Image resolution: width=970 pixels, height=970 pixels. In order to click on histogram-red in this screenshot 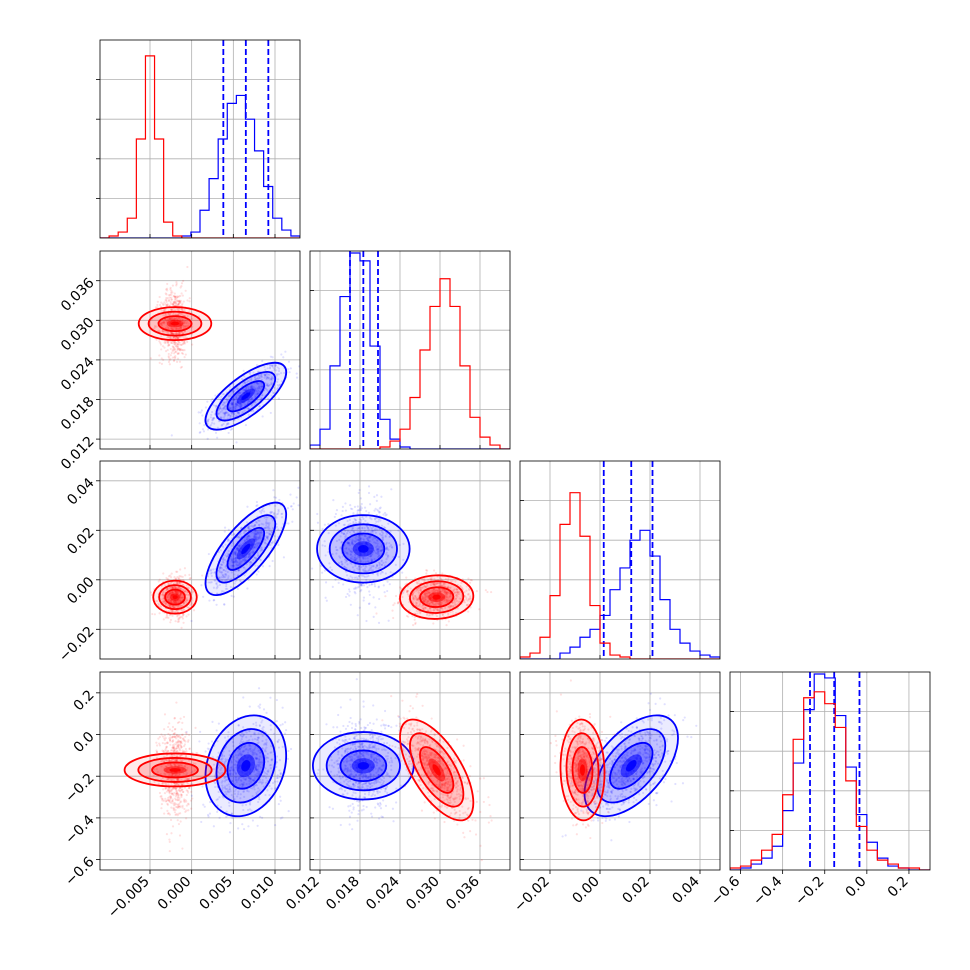, I will do `click(410, 363)`.